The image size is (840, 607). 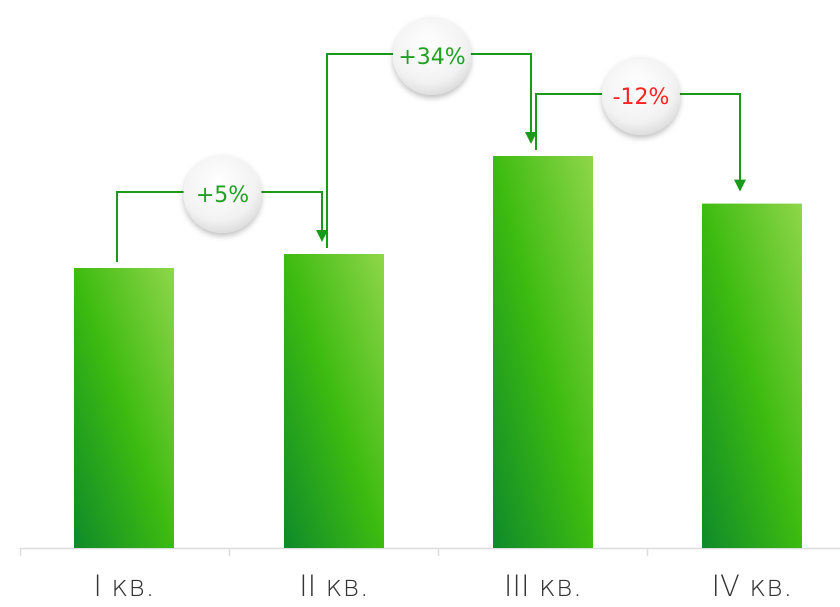 I want to click on x-axis, so click(x=429, y=551).